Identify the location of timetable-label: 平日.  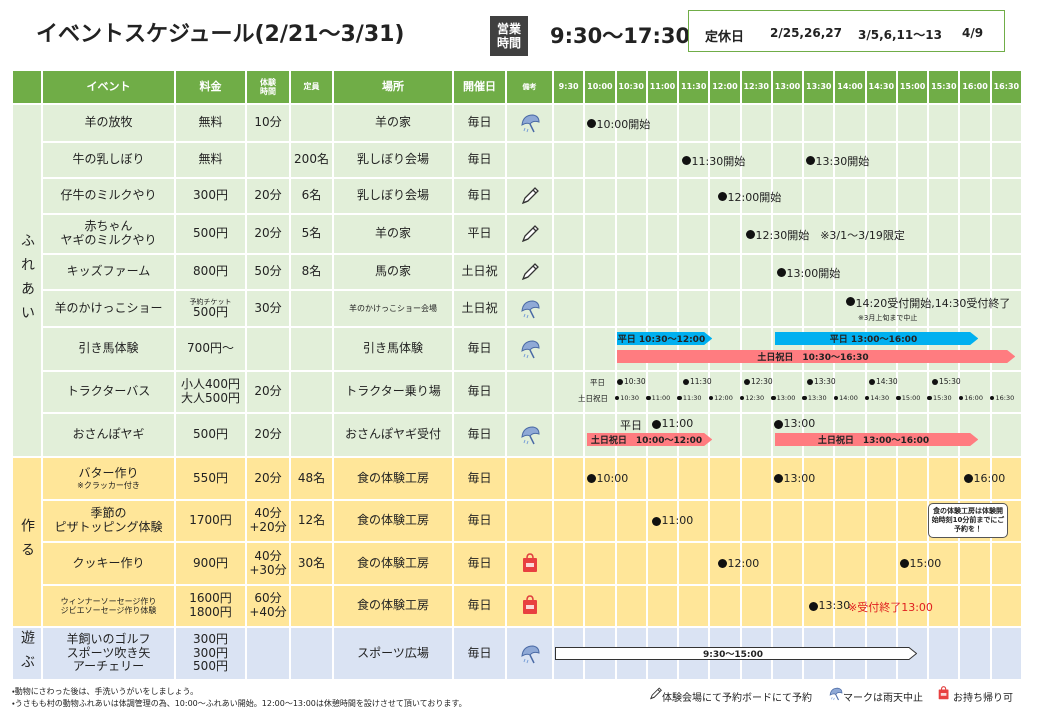
(597, 382).